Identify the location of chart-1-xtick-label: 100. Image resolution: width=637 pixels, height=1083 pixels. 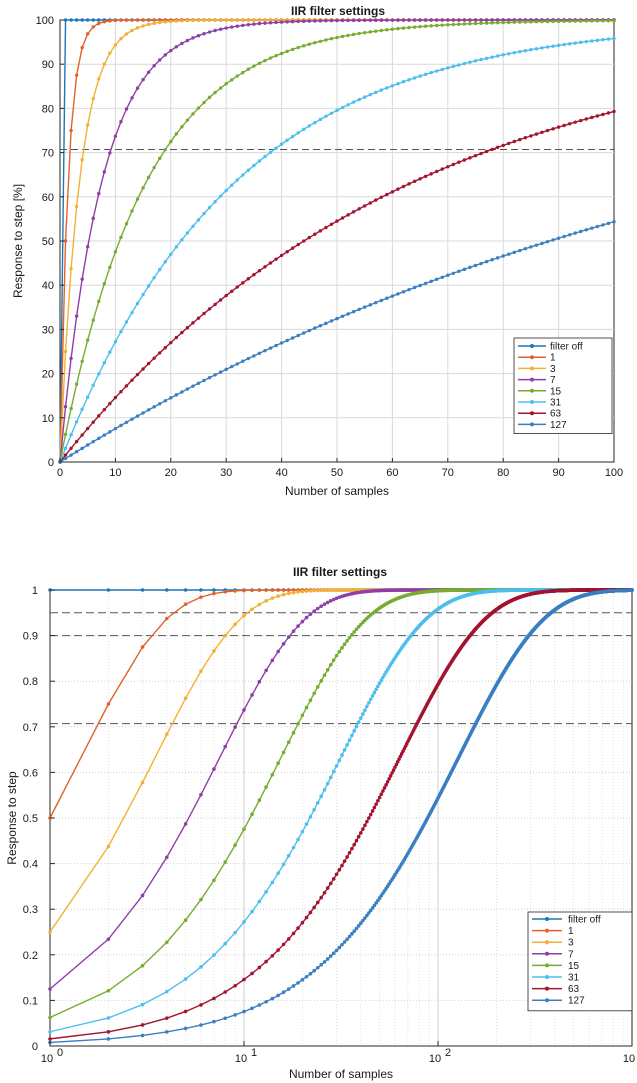
(614, 473).